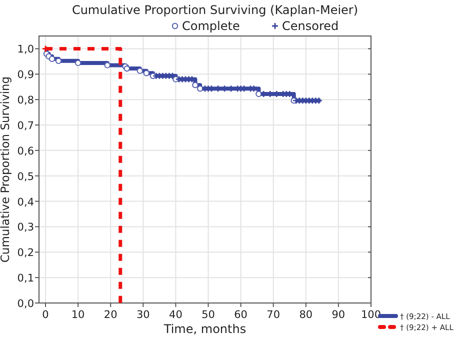  What do you see at coordinates (111, 315) in the screenshot?
I see `x-tick-label: 20` at bounding box center [111, 315].